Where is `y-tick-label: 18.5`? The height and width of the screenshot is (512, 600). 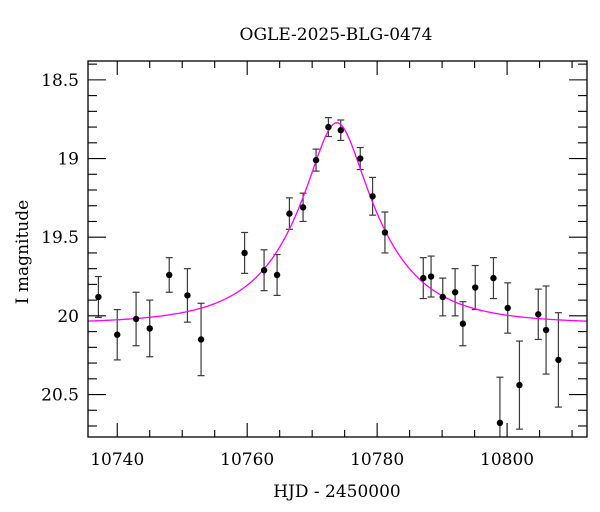 y-tick-label: 18.5 is located at coordinates (60, 81).